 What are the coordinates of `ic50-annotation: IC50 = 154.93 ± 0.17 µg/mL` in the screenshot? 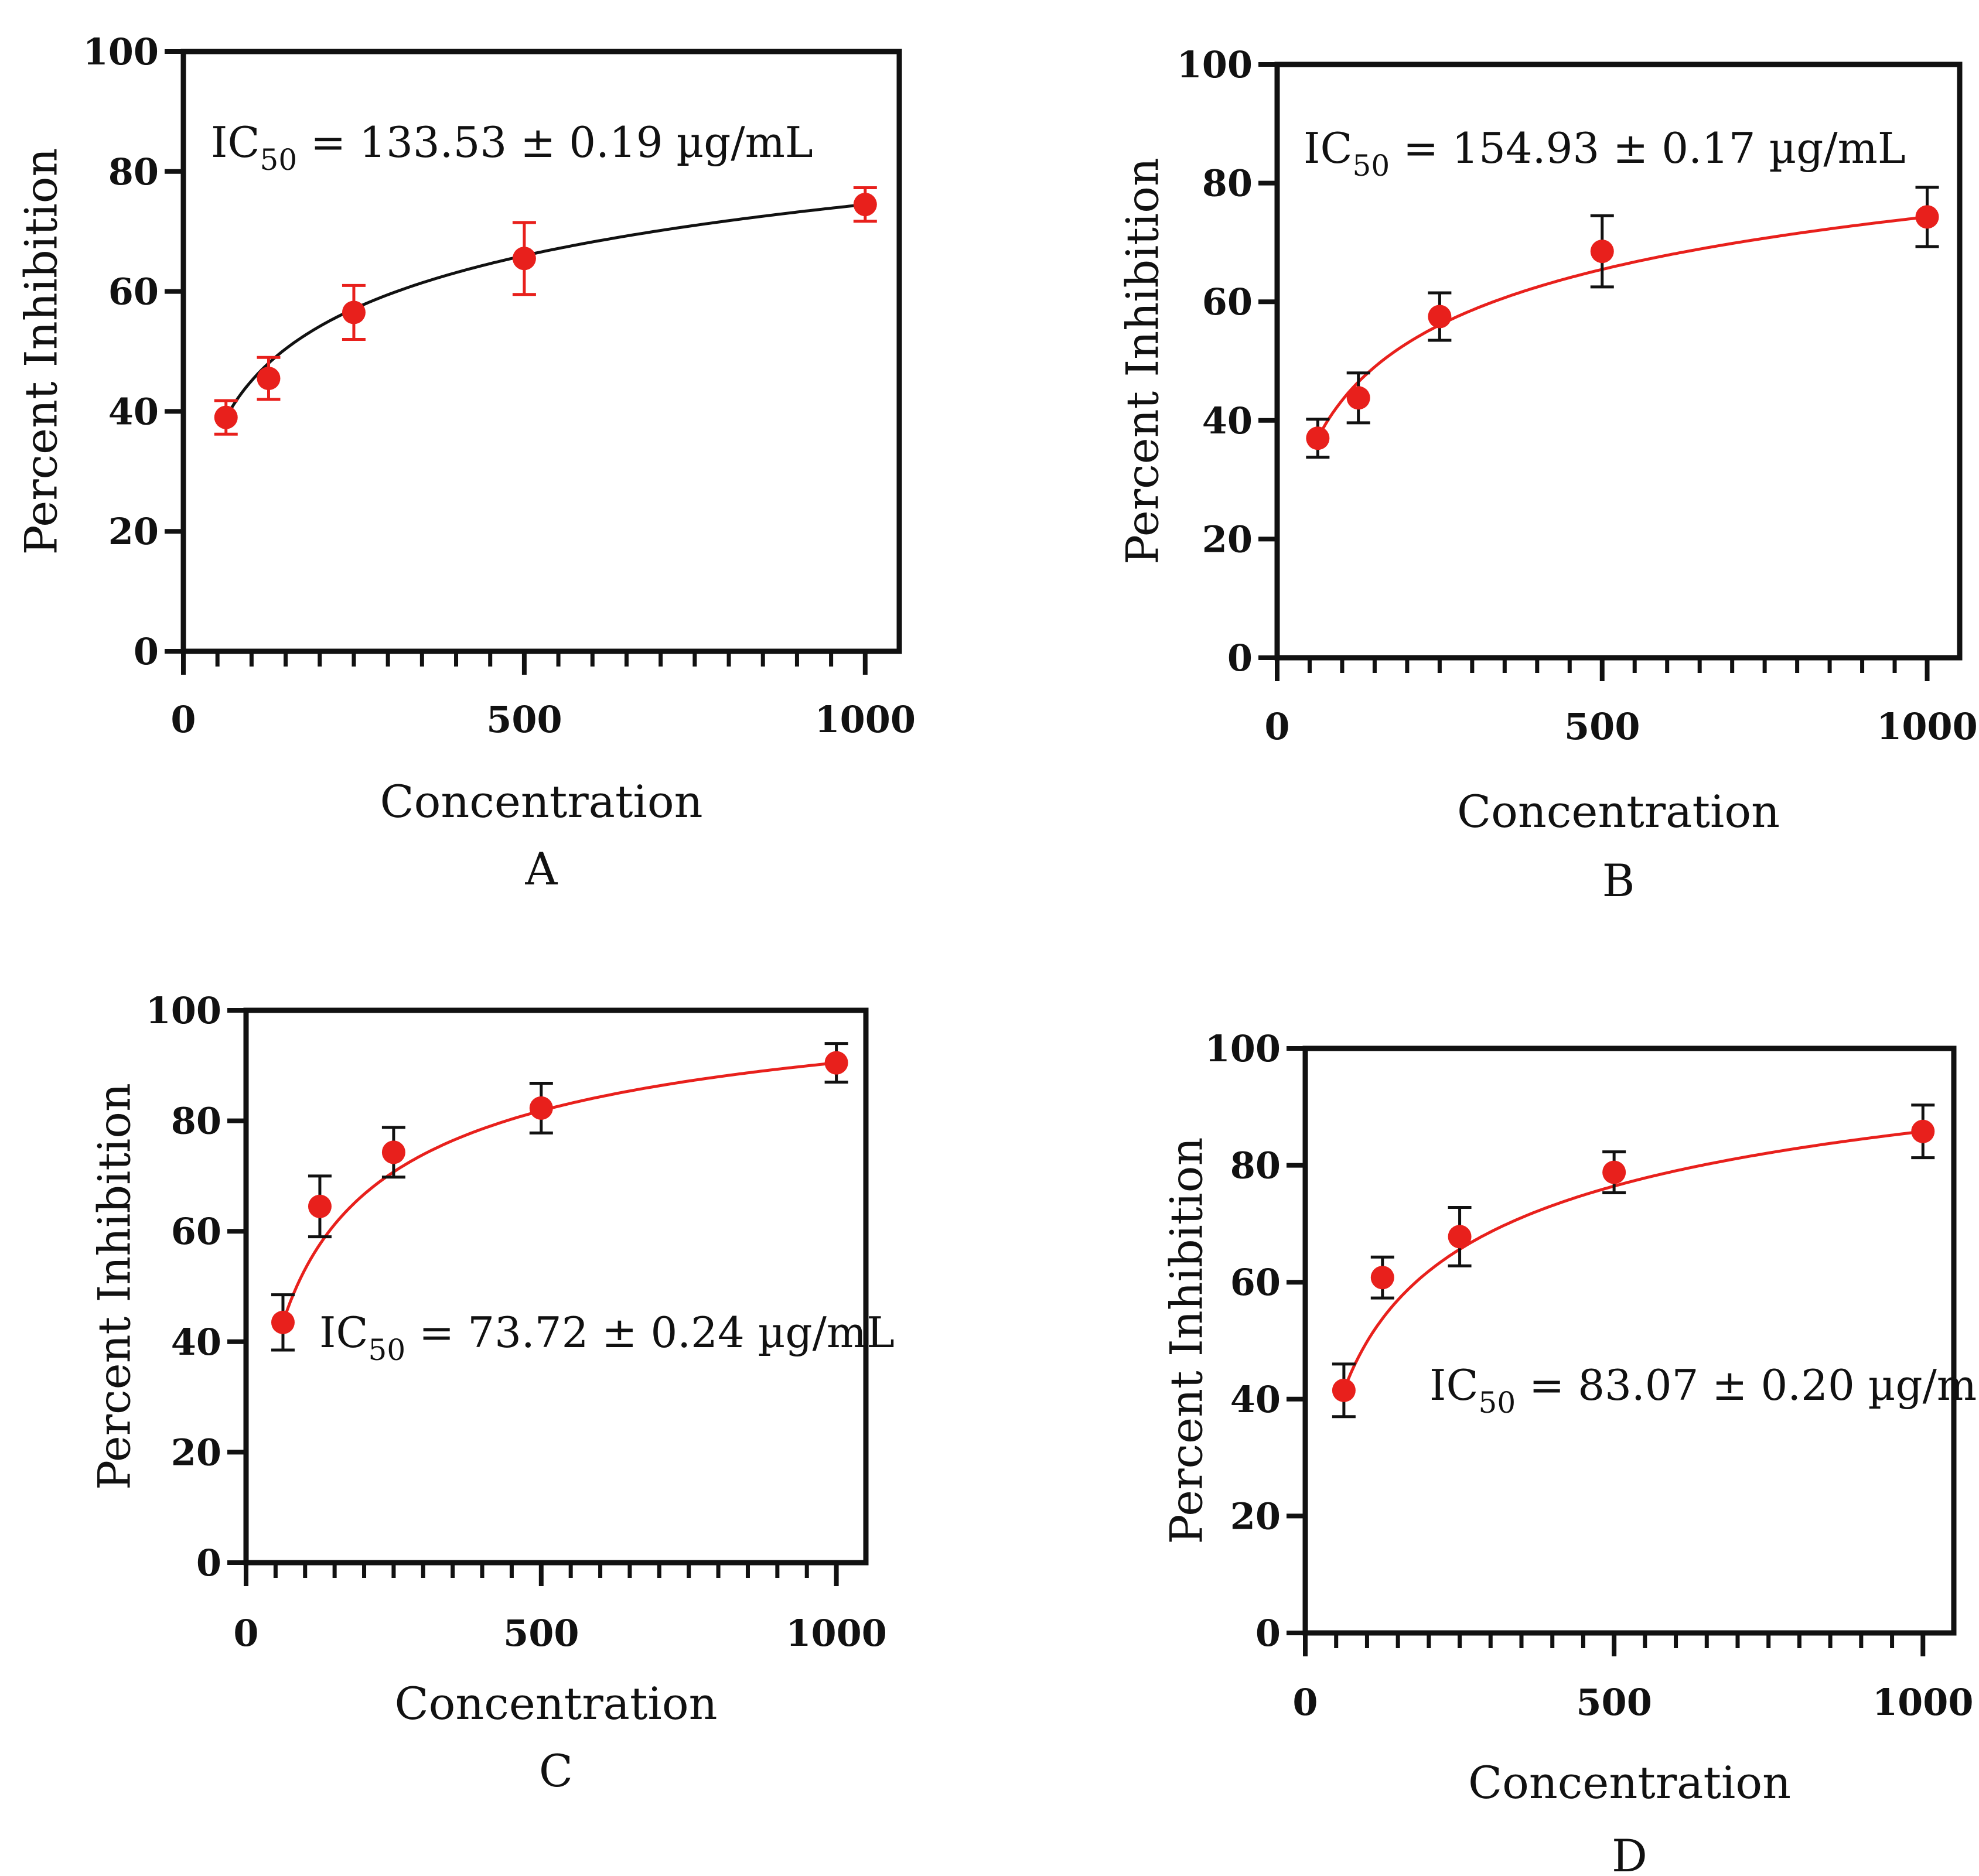 It's located at (1605, 153).